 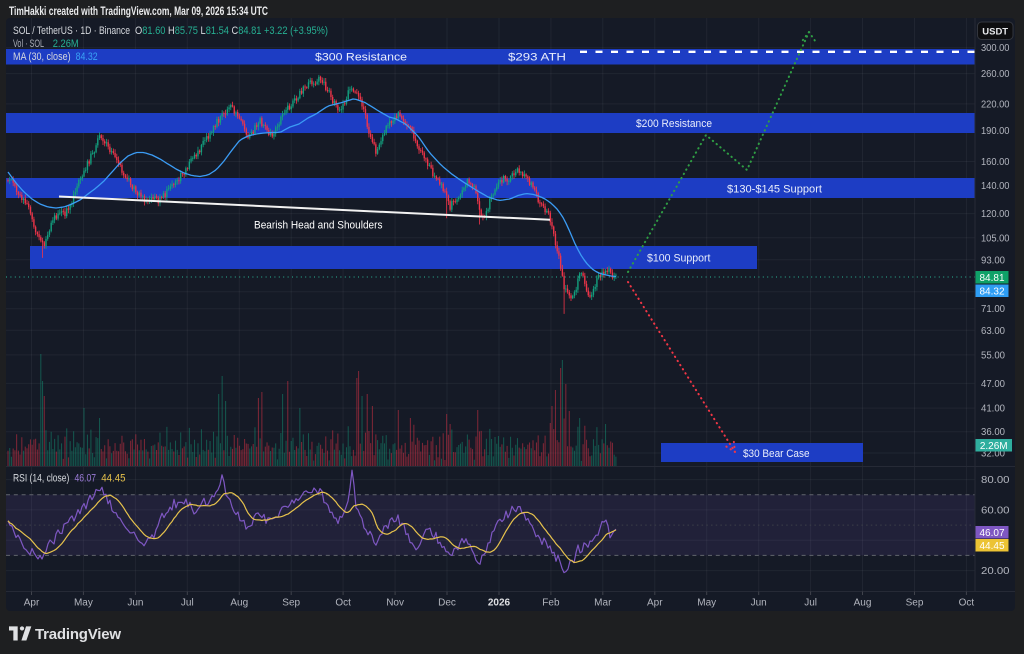 What do you see at coordinates (776, 454) in the screenshot?
I see `svg-text: $30 Bear Case` at bounding box center [776, 454].